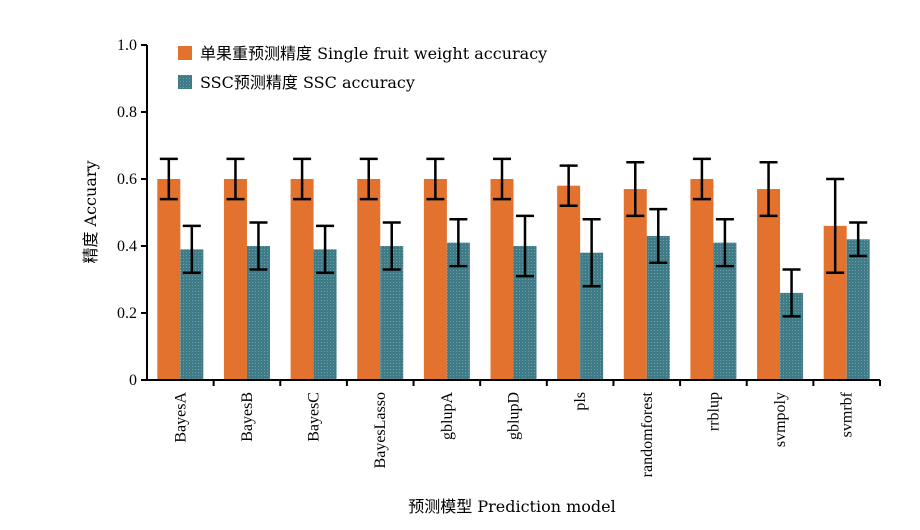  Describe the element at coordinates (647, 434) in the screenshot. I see `x-tick-label: randomforest` at that location.